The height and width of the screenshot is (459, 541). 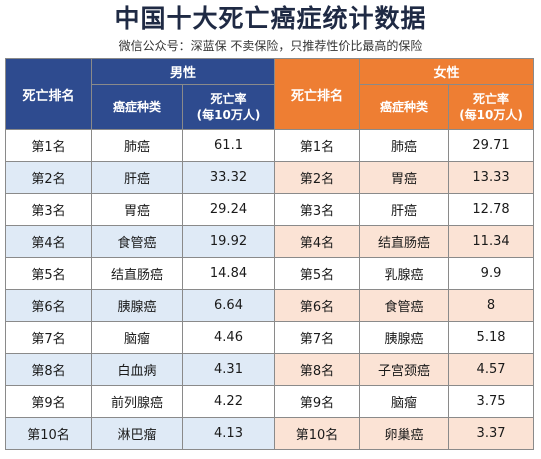 What do you see at coordinates (491, 401) in the screenshot?
I see `female-rate-cell: 3.75` at bounding box center [491, 401].